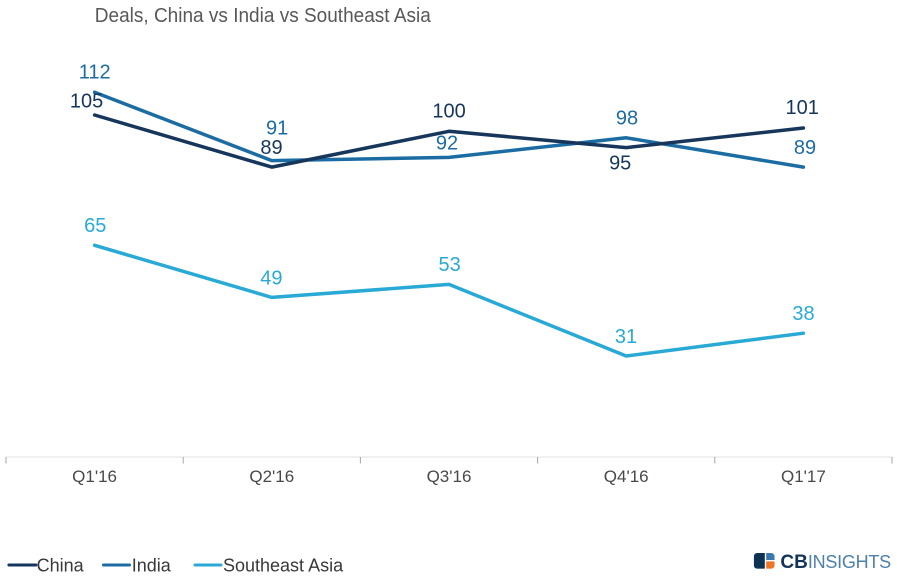 This screenshot has height=579, width=897. Describe the element at coordinates (263, 16) in the screenshot. I see `svg-text:Deals, China vs India vs South: Deals, China vs India vs Southeast Asia` at that location.